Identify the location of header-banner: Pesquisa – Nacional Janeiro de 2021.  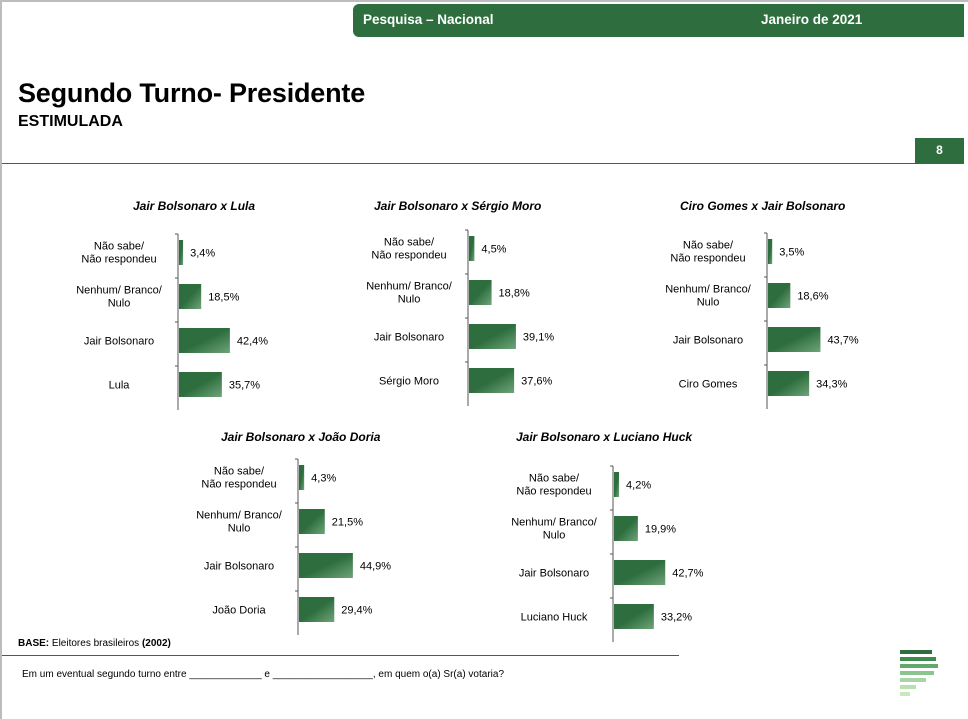
(658, 20).